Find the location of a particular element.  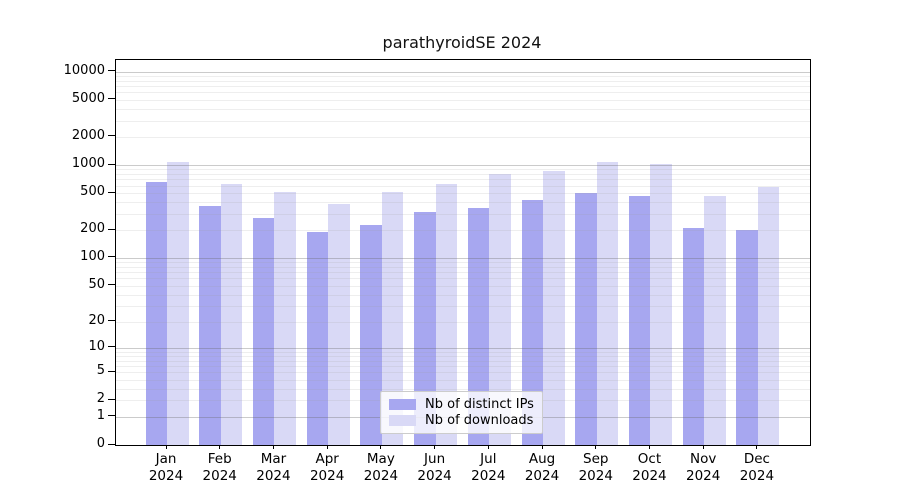

bar-distinct-ips-feb is located at coordinates (210, 325).